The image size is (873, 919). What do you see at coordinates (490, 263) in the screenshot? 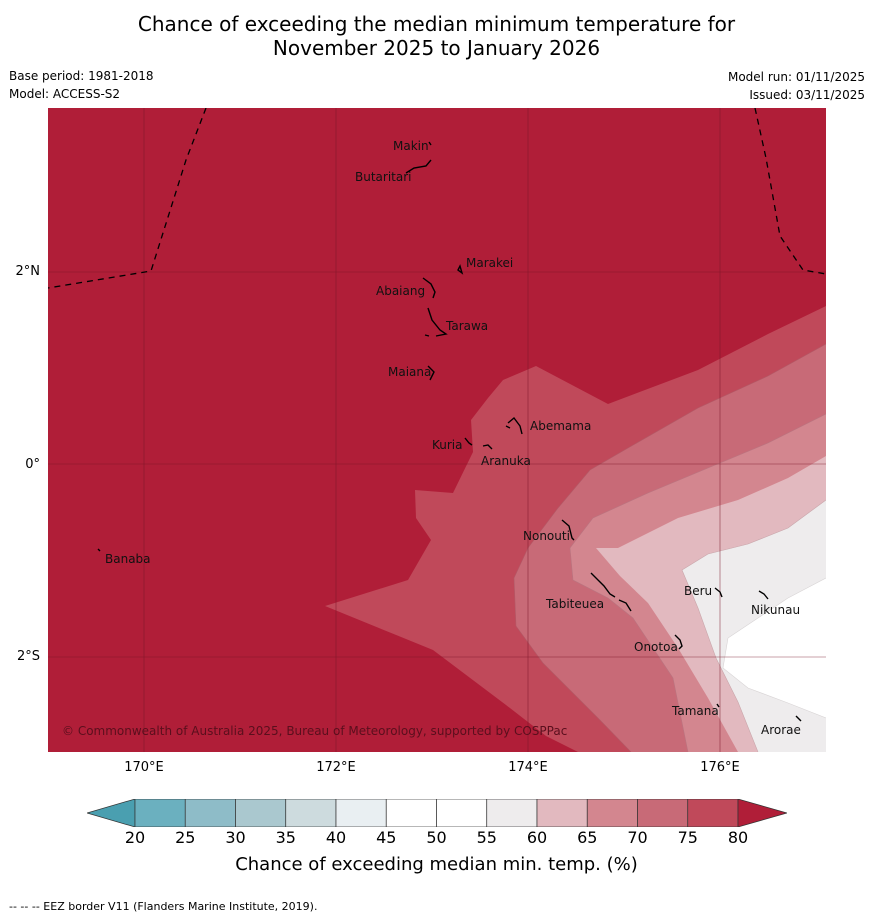
I see `place-label: Marakei` at bounding box center [490, 263].